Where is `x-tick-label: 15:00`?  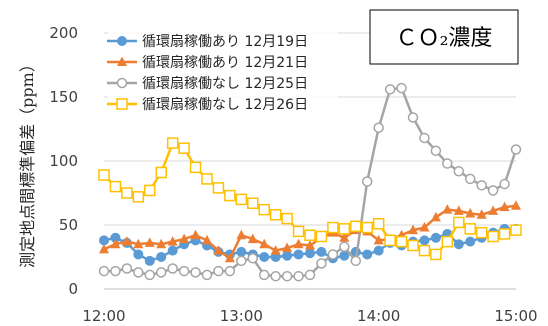
x-tick-label: 15:00 is located at coordinates (515, 316).